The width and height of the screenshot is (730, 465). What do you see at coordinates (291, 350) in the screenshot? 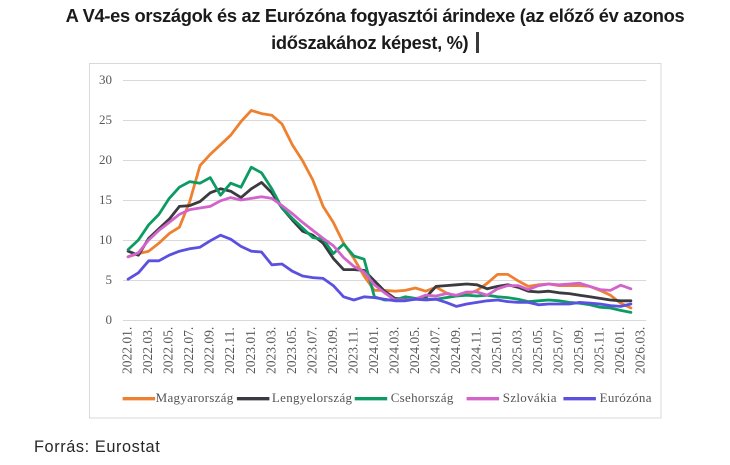
I see `svg-text: 2023.05.` at bounding box center [291, 350].